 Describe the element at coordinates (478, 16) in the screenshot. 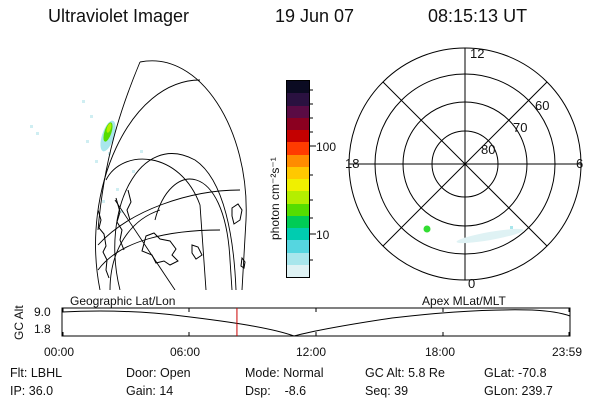

I see `observation-time: 08:15:13 UT` at that location.